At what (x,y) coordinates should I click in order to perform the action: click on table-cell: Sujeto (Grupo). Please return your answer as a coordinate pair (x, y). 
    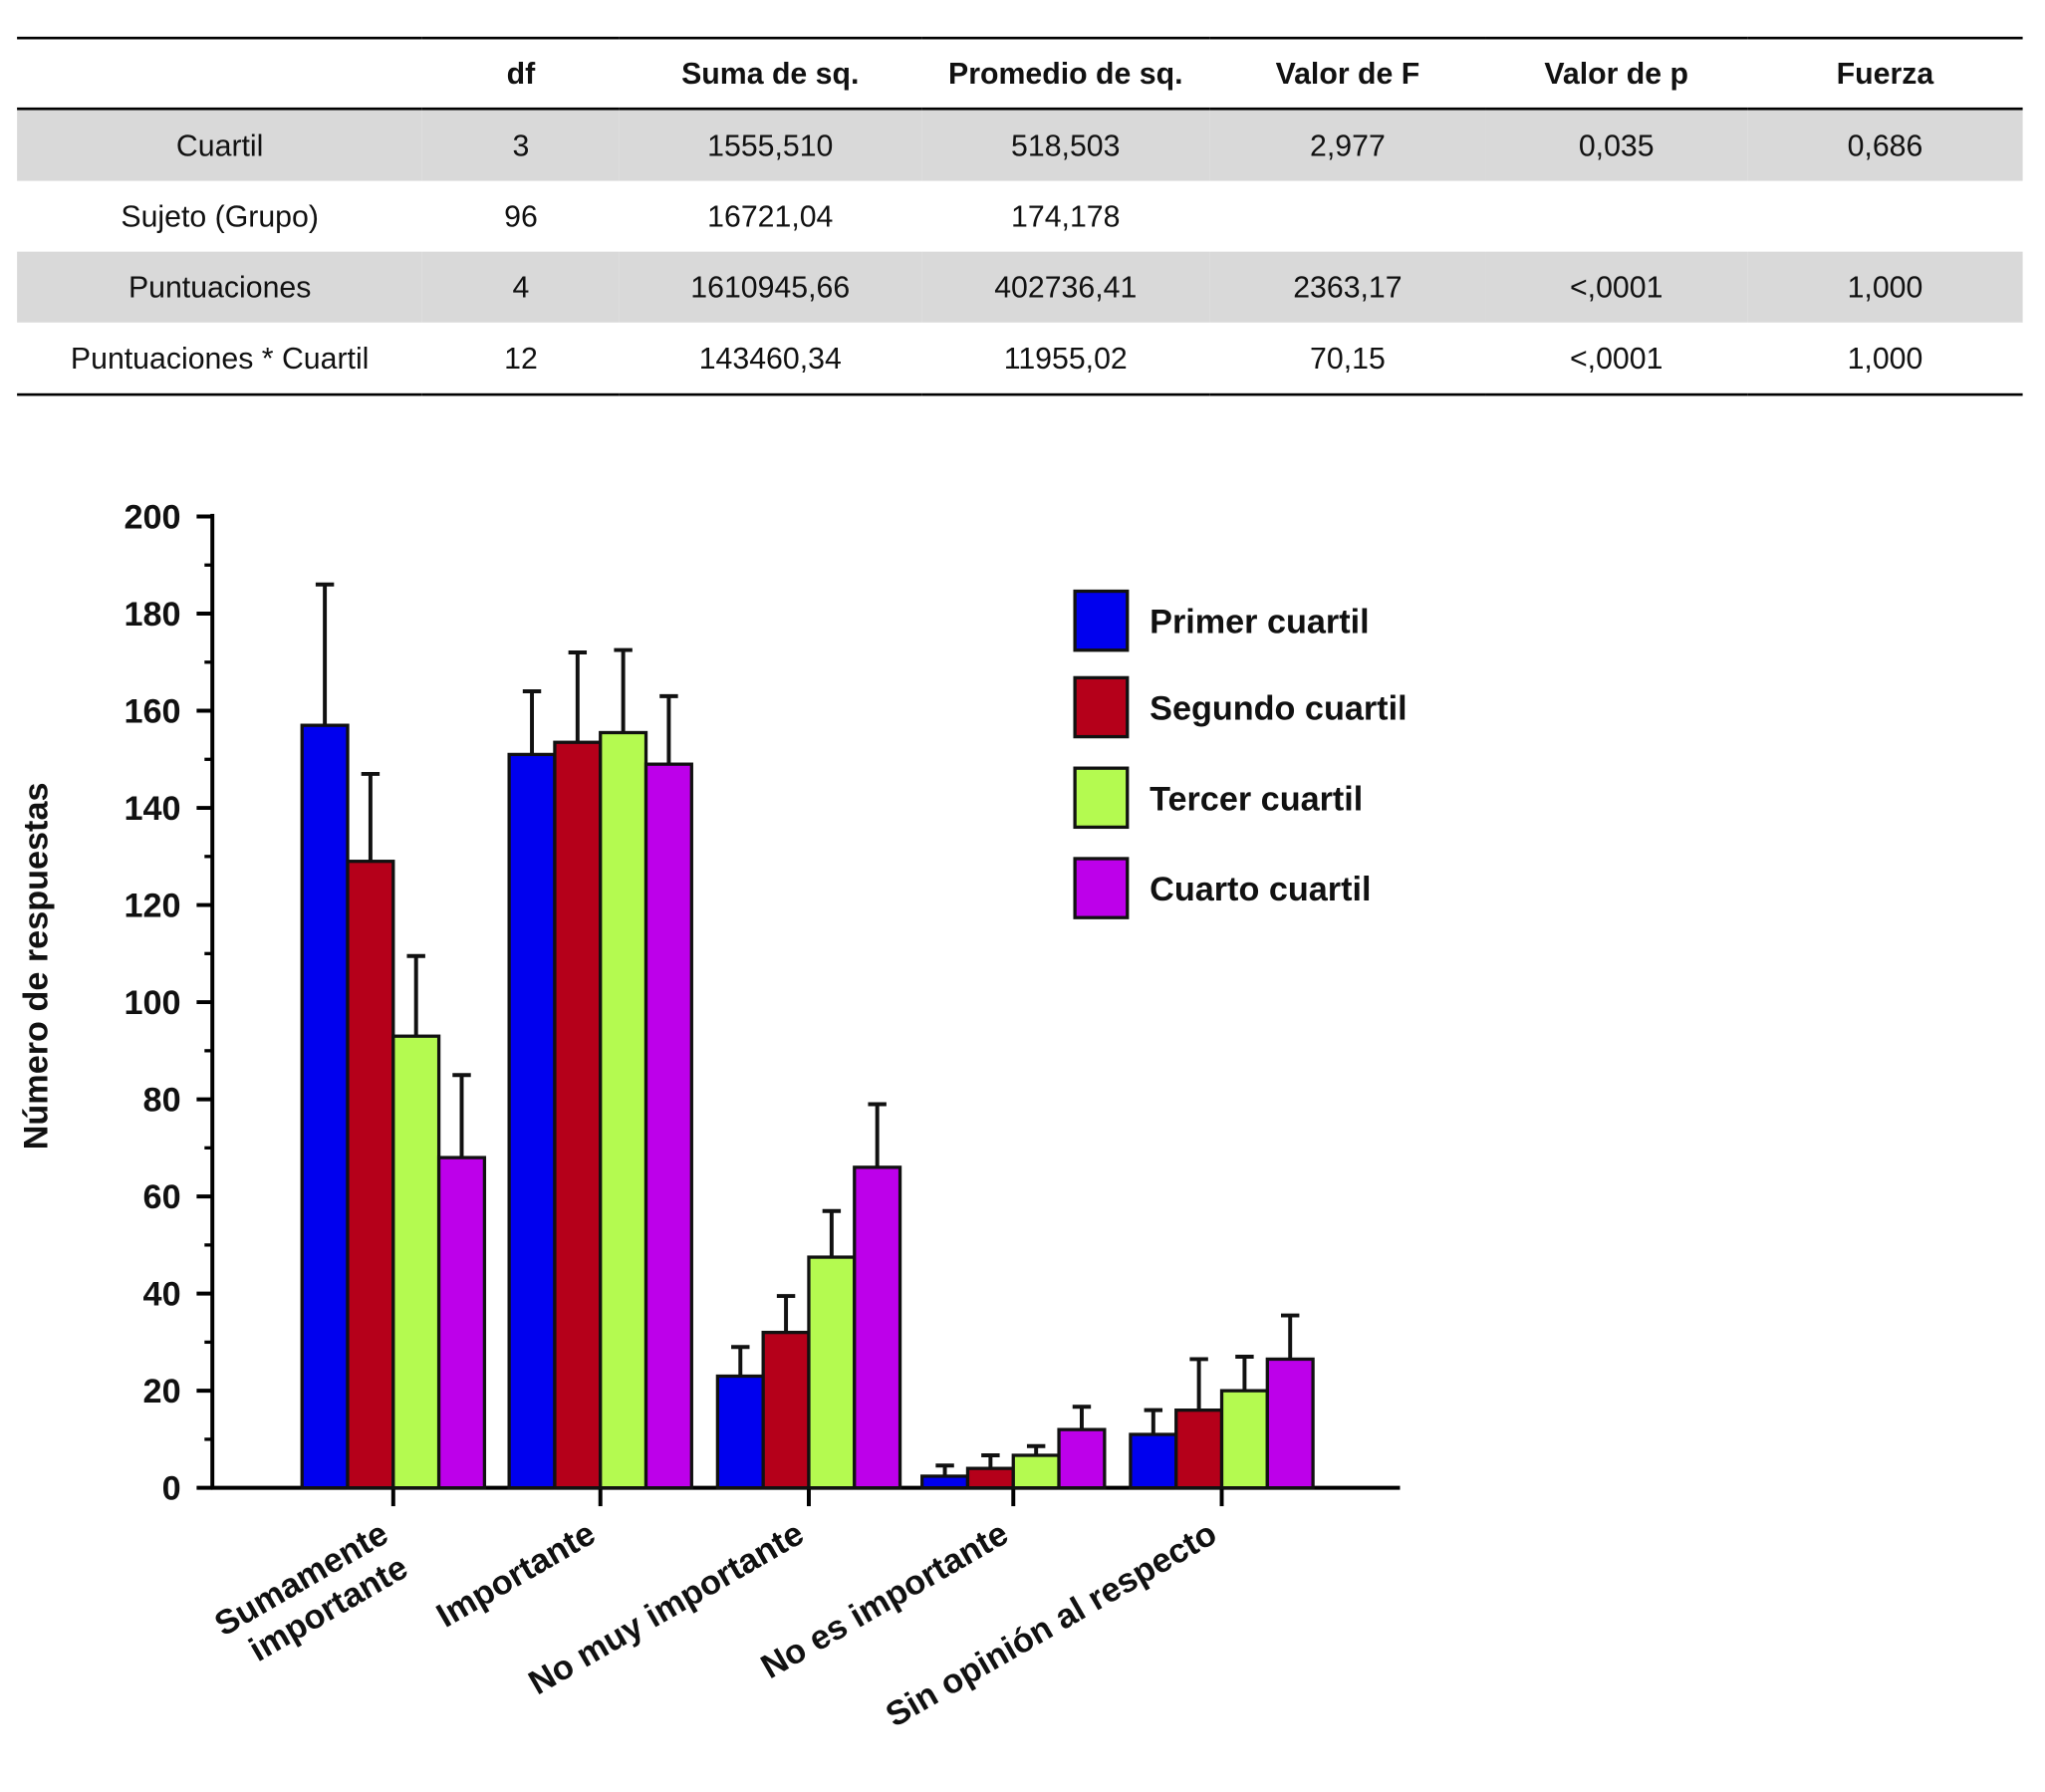
    Looking at the image, I should click on (220, 215).